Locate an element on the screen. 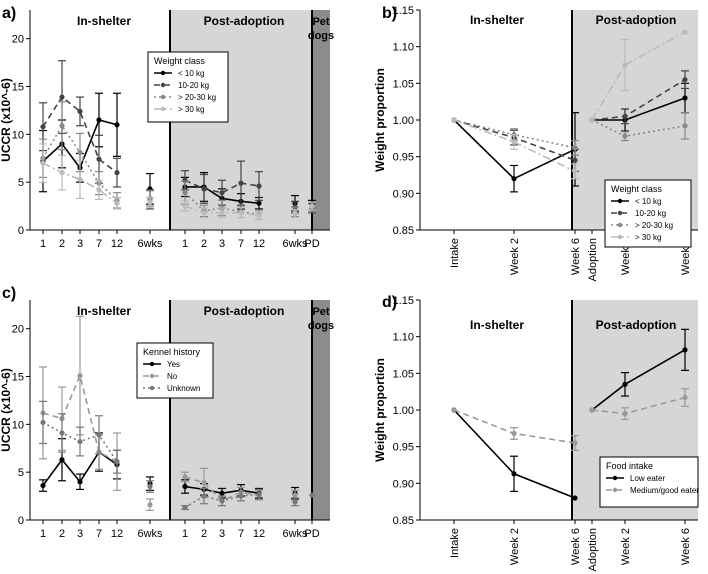 This screenshot has width=708, height=574. legend-entry: Unknown is located at coordinates (183, 388).